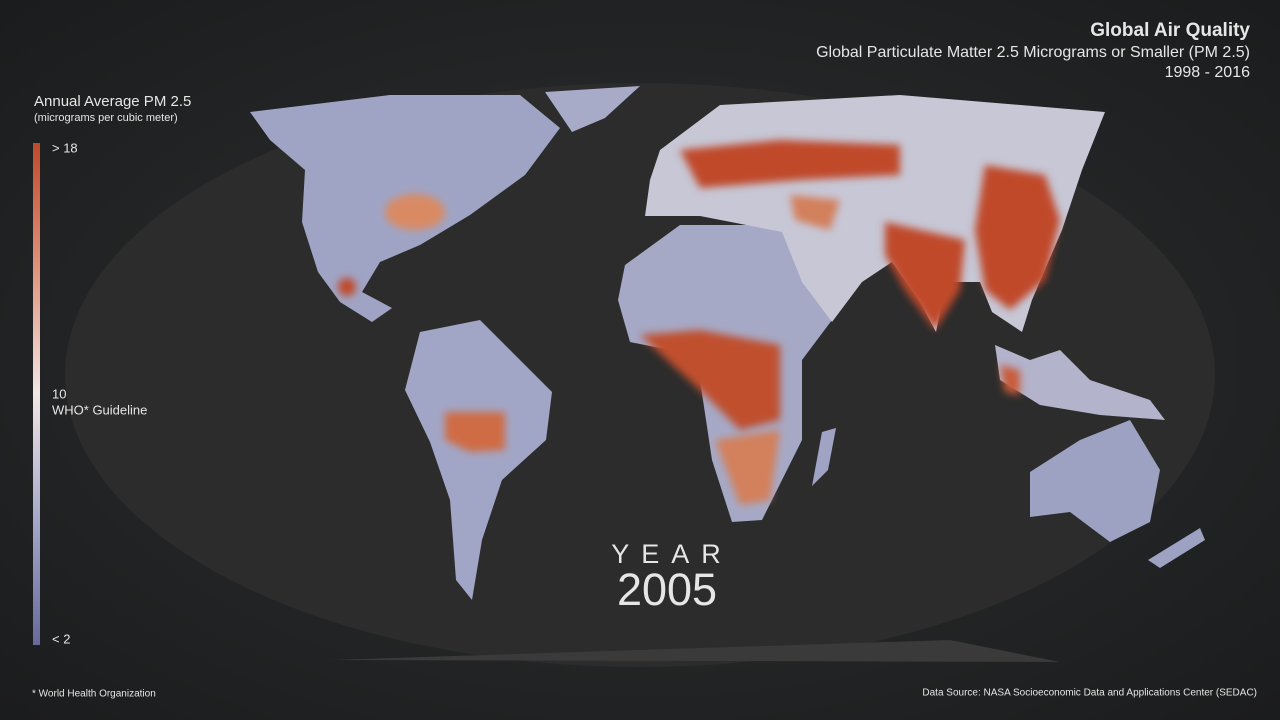 The height and width of the screenshot is (720, 1280). What do you see at coordinates (1176, 548) in the screenshot?
I see `new-zealand` at bounding box center [1176, 548].